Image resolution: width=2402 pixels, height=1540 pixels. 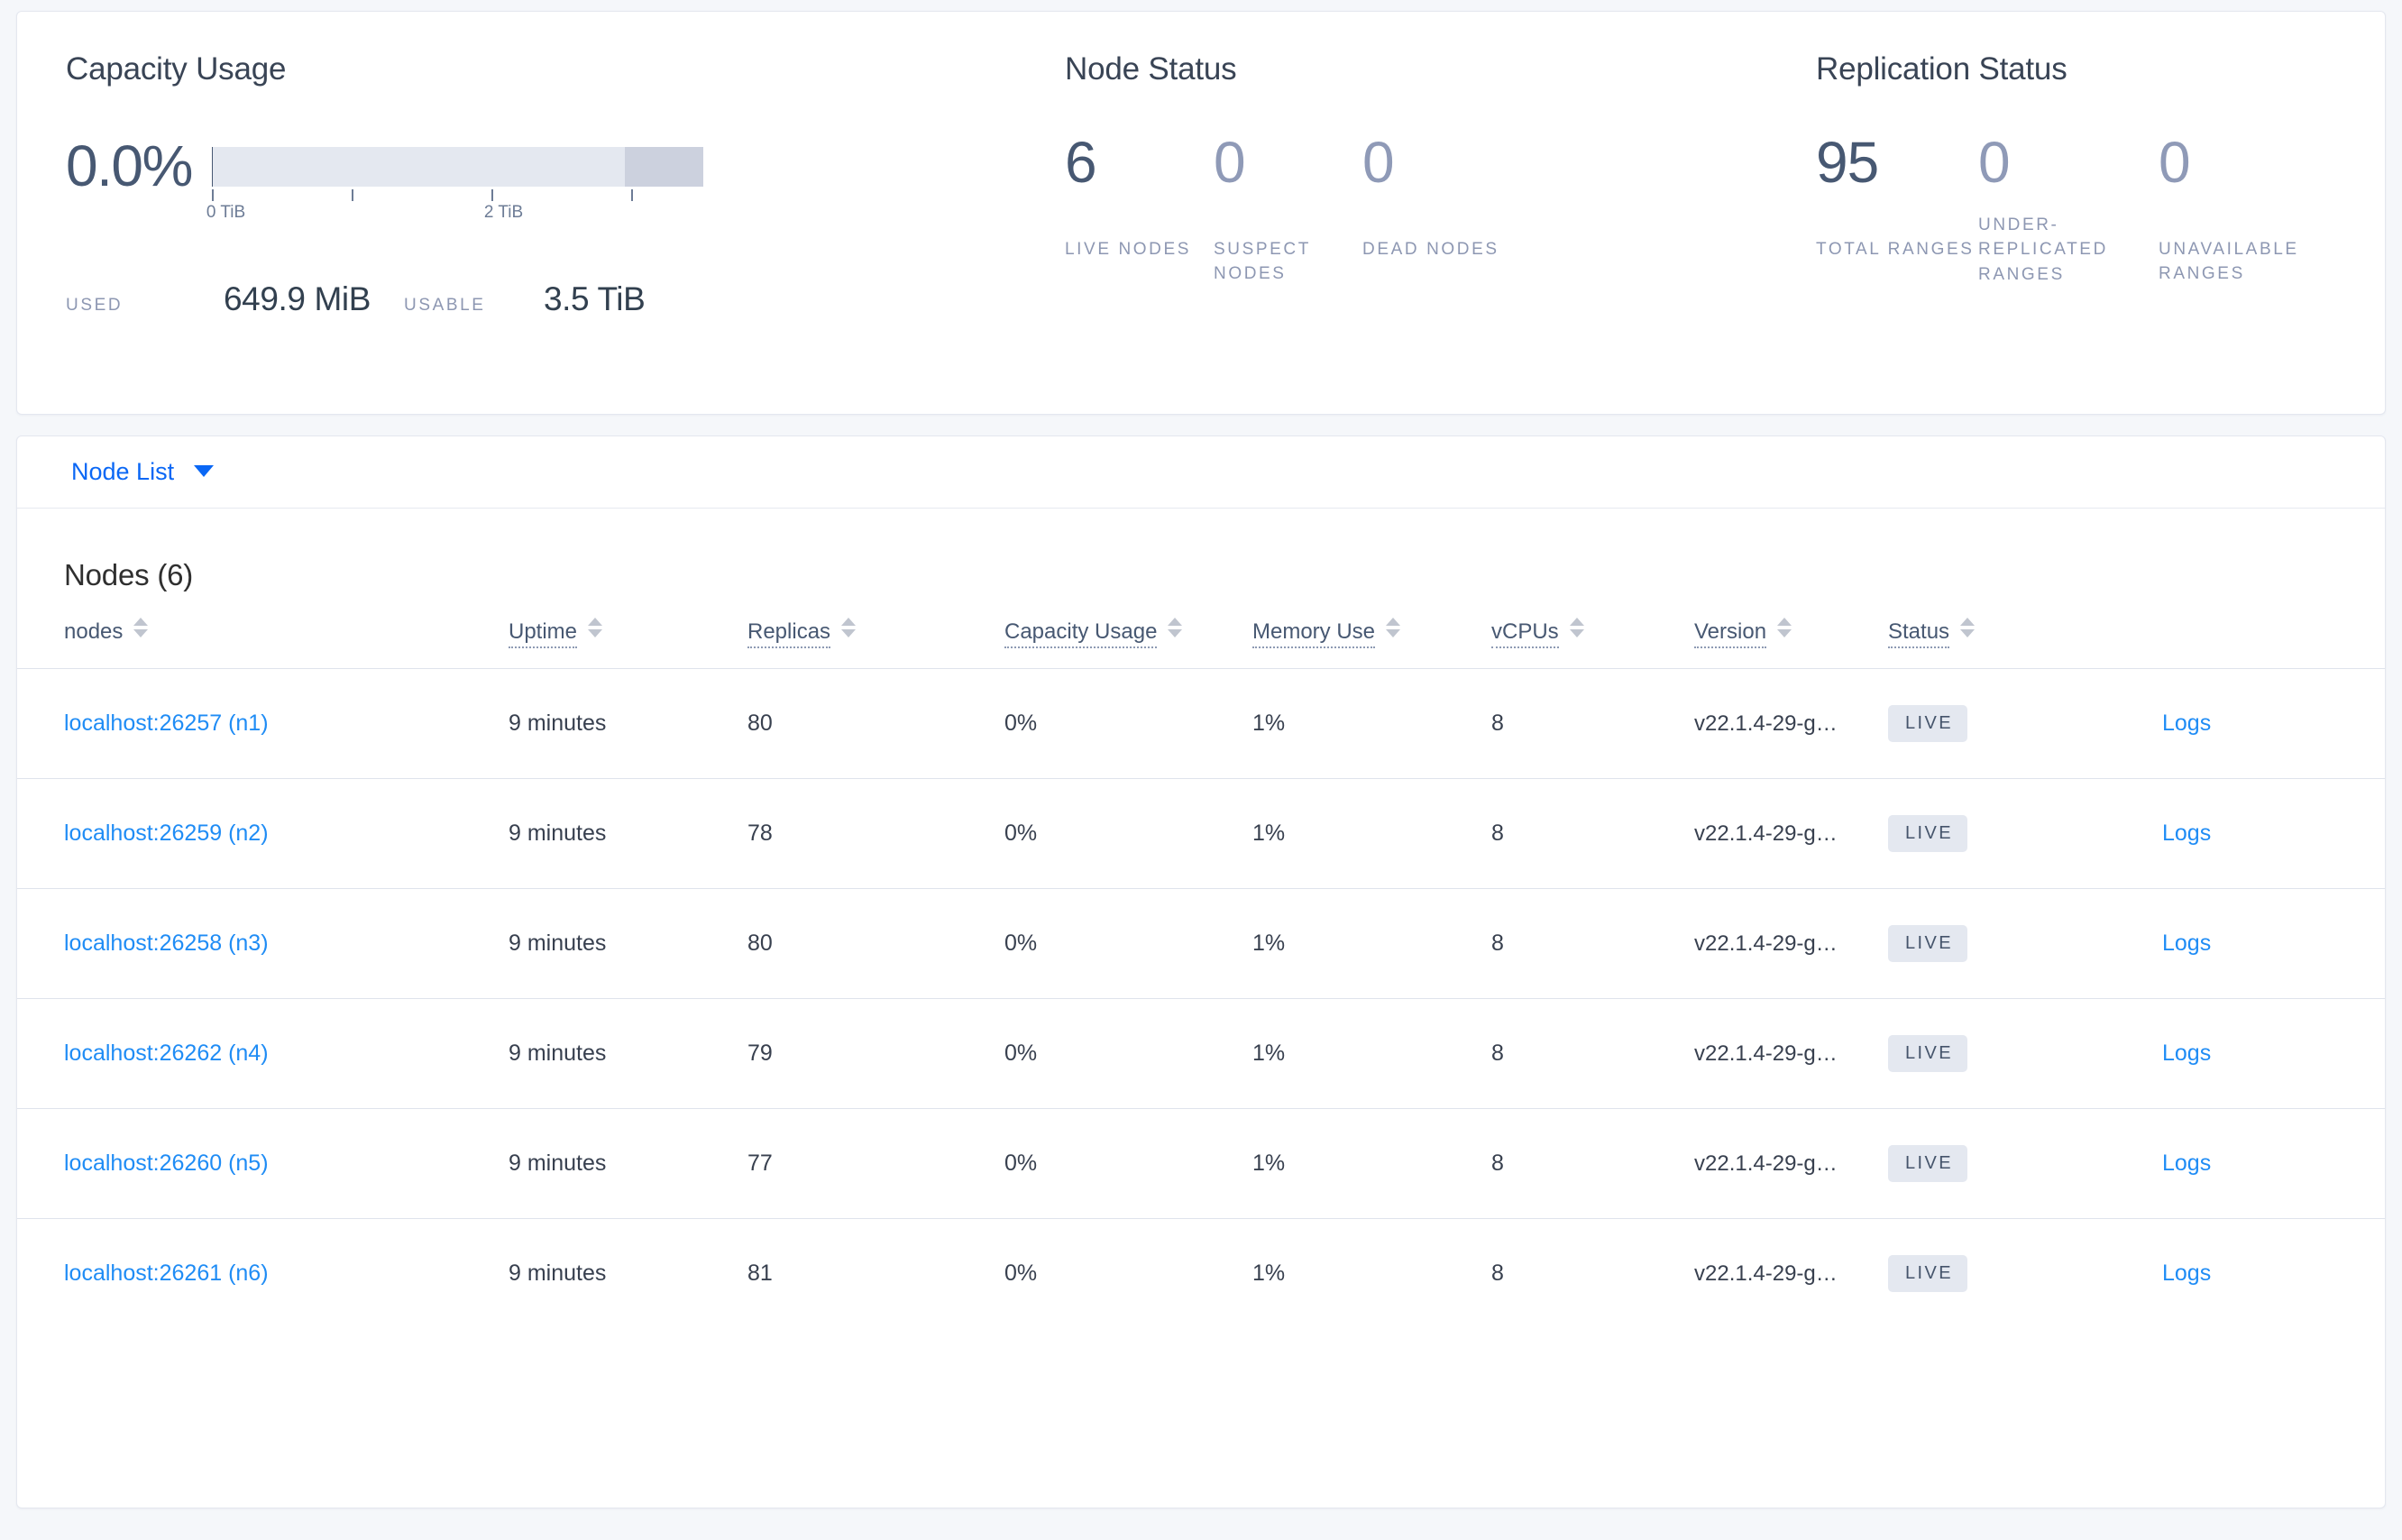 I want to click on capacity-bar-chart: 0 TiB 2 TiB, so click(x=454, y=182).